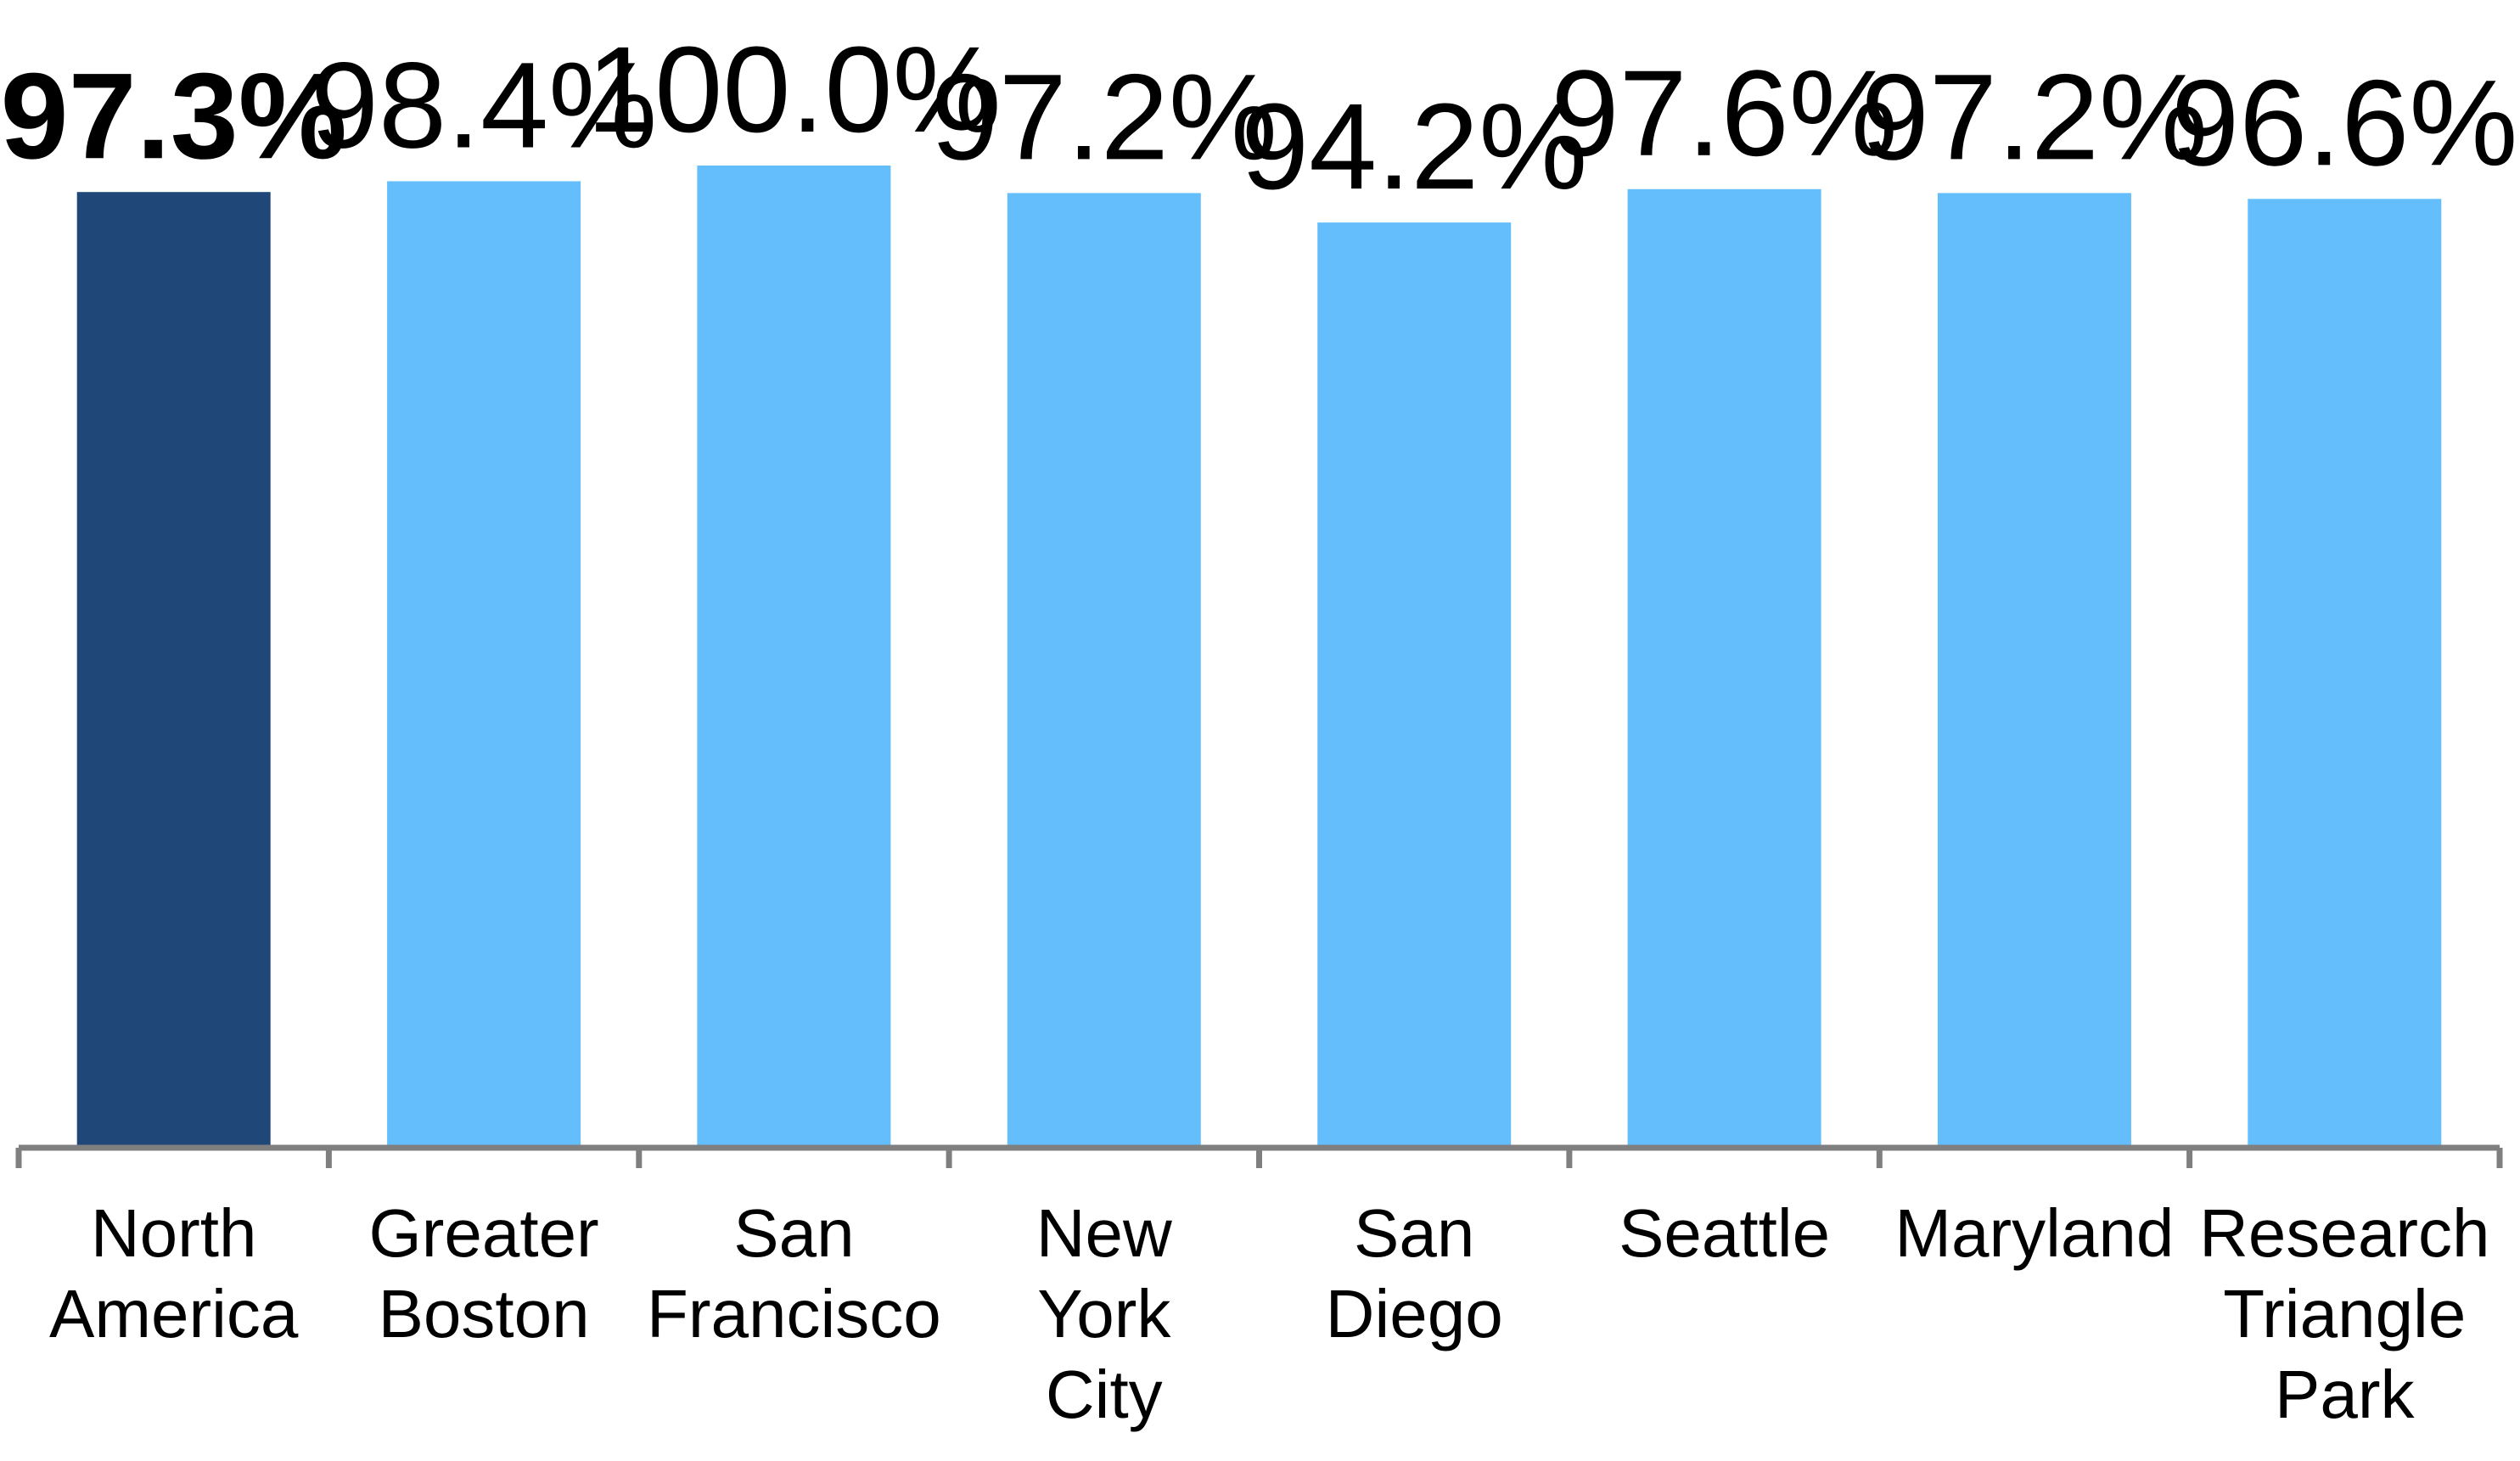 This screenshot has width=2520, height=1461. What do you see at coordinates (1104, 116) in the screenshot?
I see `value-label-new-york-city: 97.2%` at bounding box center [1104, 116].